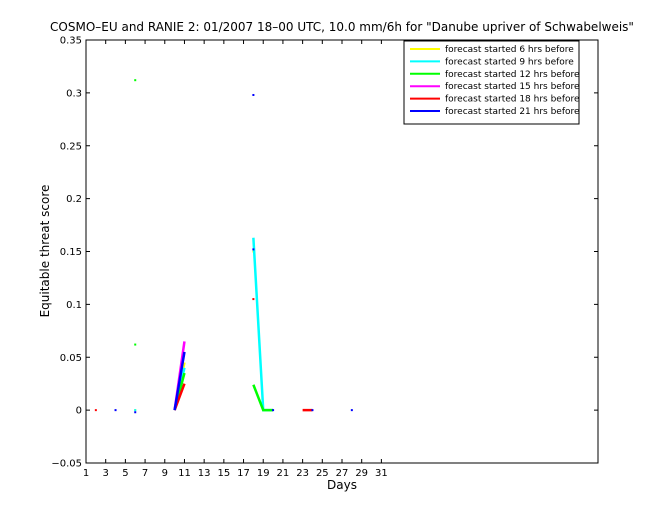 The width and height of the screenshot is (660, 520). I want to click on y-tick-label: 0, so click(79, 411).